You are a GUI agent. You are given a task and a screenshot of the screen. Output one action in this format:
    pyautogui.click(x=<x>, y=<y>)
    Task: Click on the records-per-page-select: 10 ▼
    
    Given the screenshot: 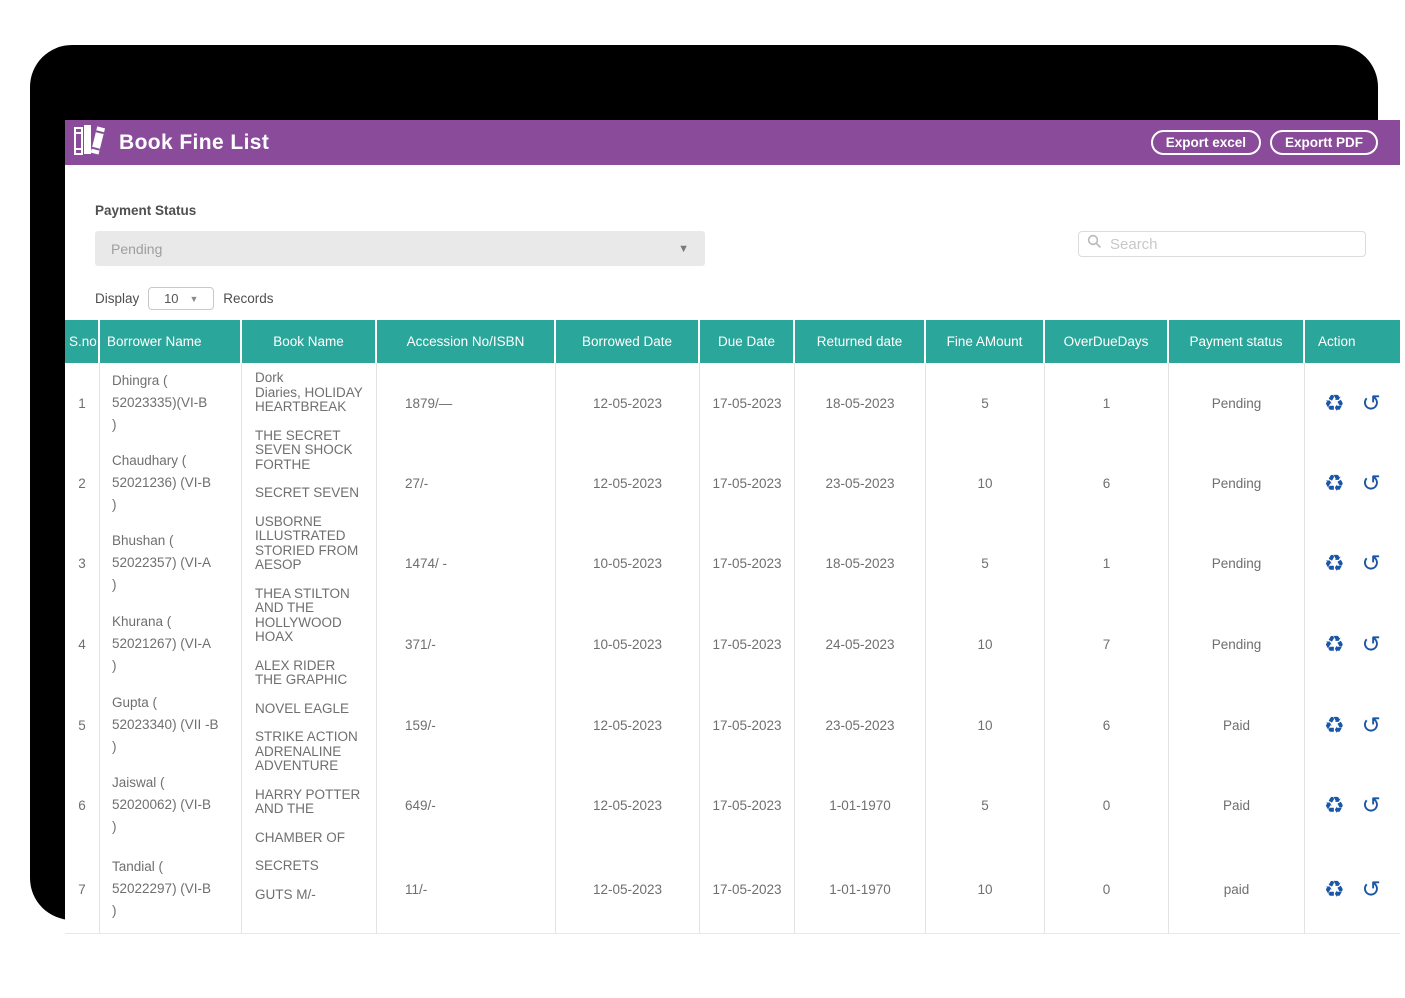 What is the action you would take?
    pyautogui.click(x=181, y=298)
    